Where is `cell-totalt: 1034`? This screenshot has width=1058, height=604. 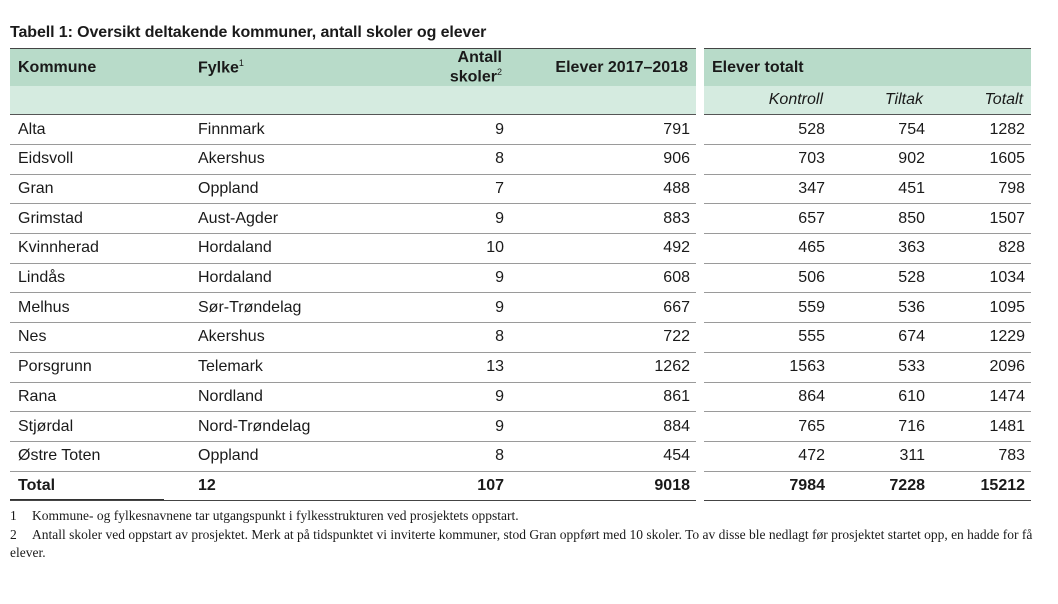 cell-totalt: 1034 is located at coordinates (981, 278).